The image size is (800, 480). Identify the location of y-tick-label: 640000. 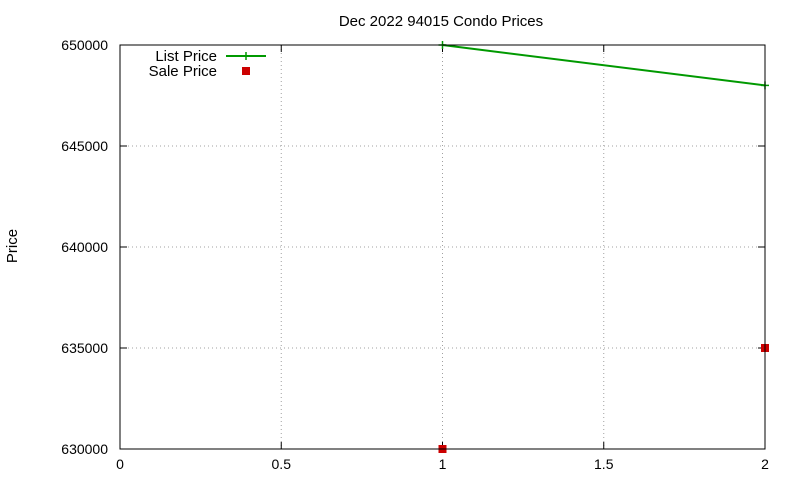
(84, 247).